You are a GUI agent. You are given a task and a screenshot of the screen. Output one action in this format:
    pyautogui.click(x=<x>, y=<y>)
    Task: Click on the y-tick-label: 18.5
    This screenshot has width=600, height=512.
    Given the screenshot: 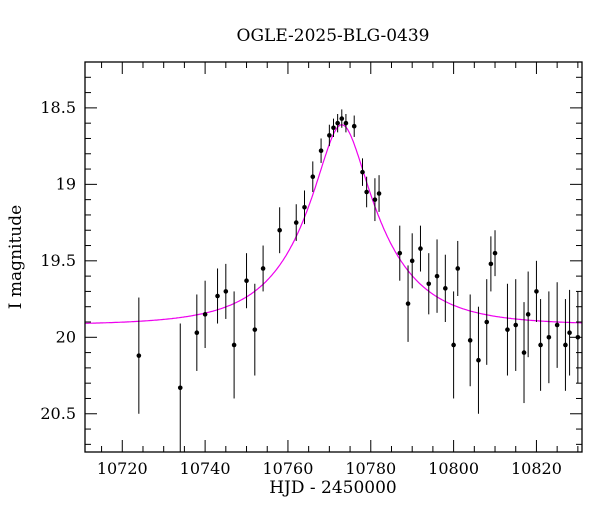 What is the action you would take?
    pyautogui.click(x=58, y=107)
    